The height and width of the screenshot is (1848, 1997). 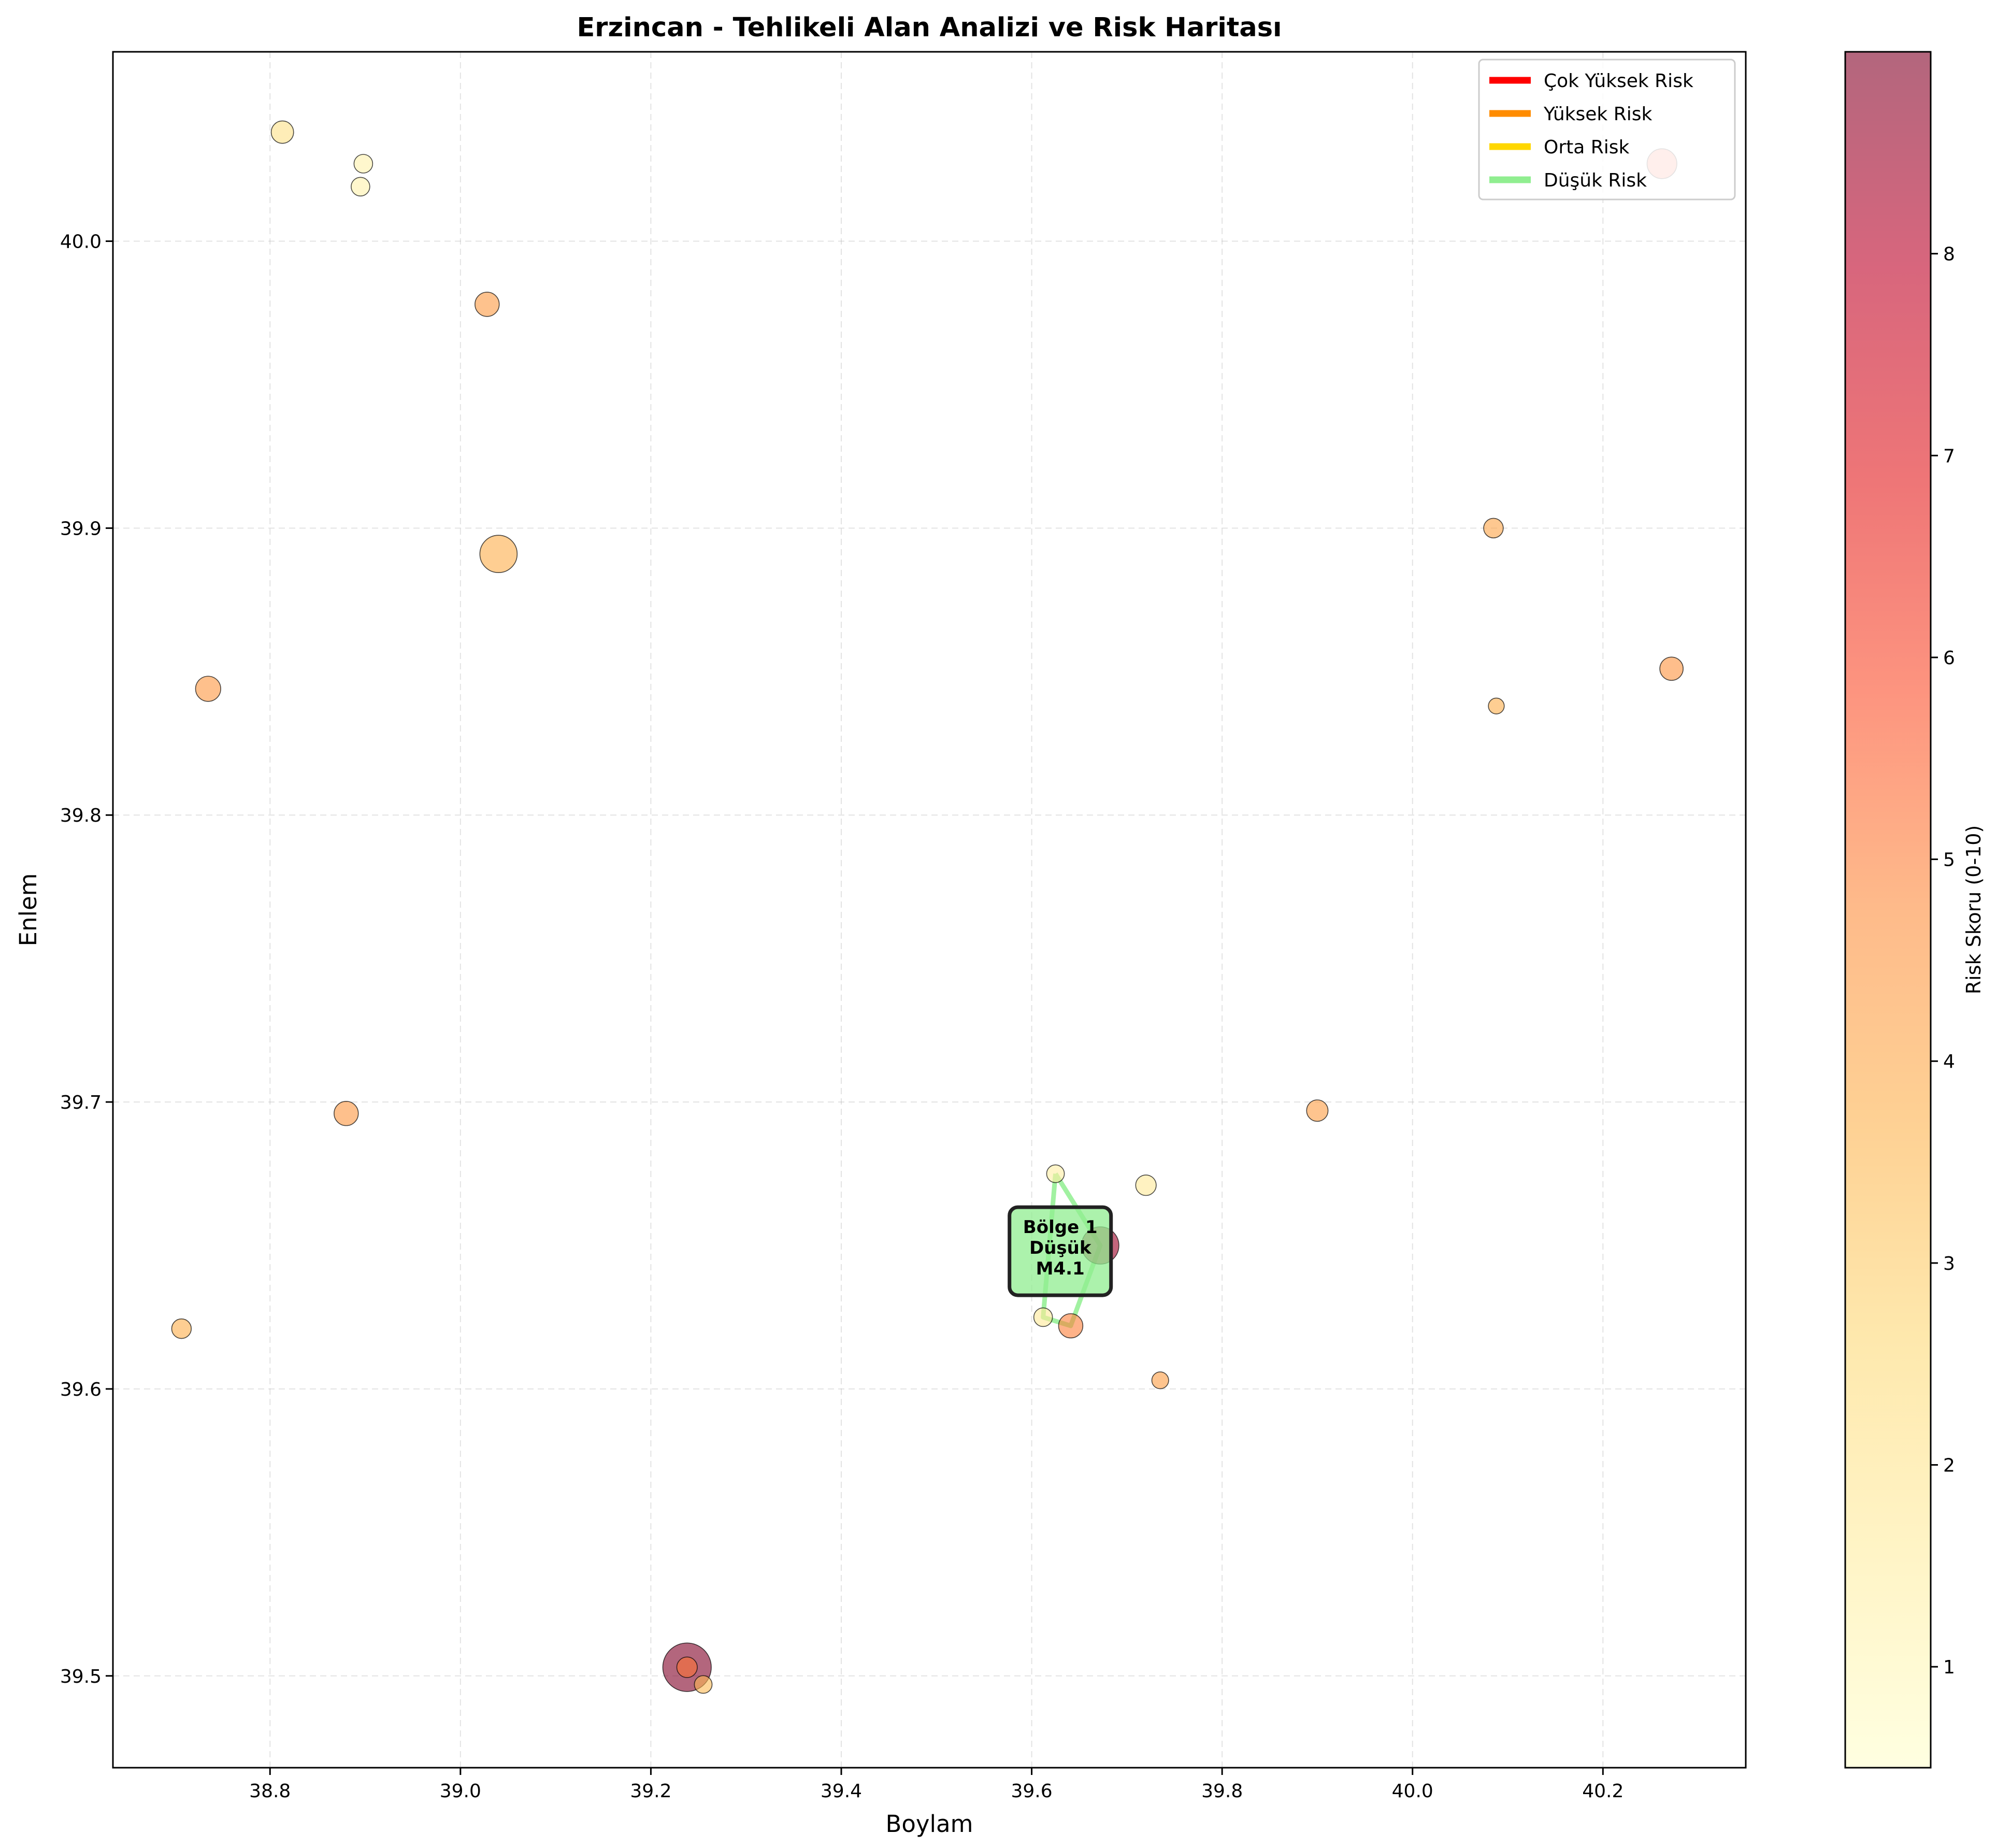 I want to click on x-tick-label: 39.0, so click(x=461, y=1791).